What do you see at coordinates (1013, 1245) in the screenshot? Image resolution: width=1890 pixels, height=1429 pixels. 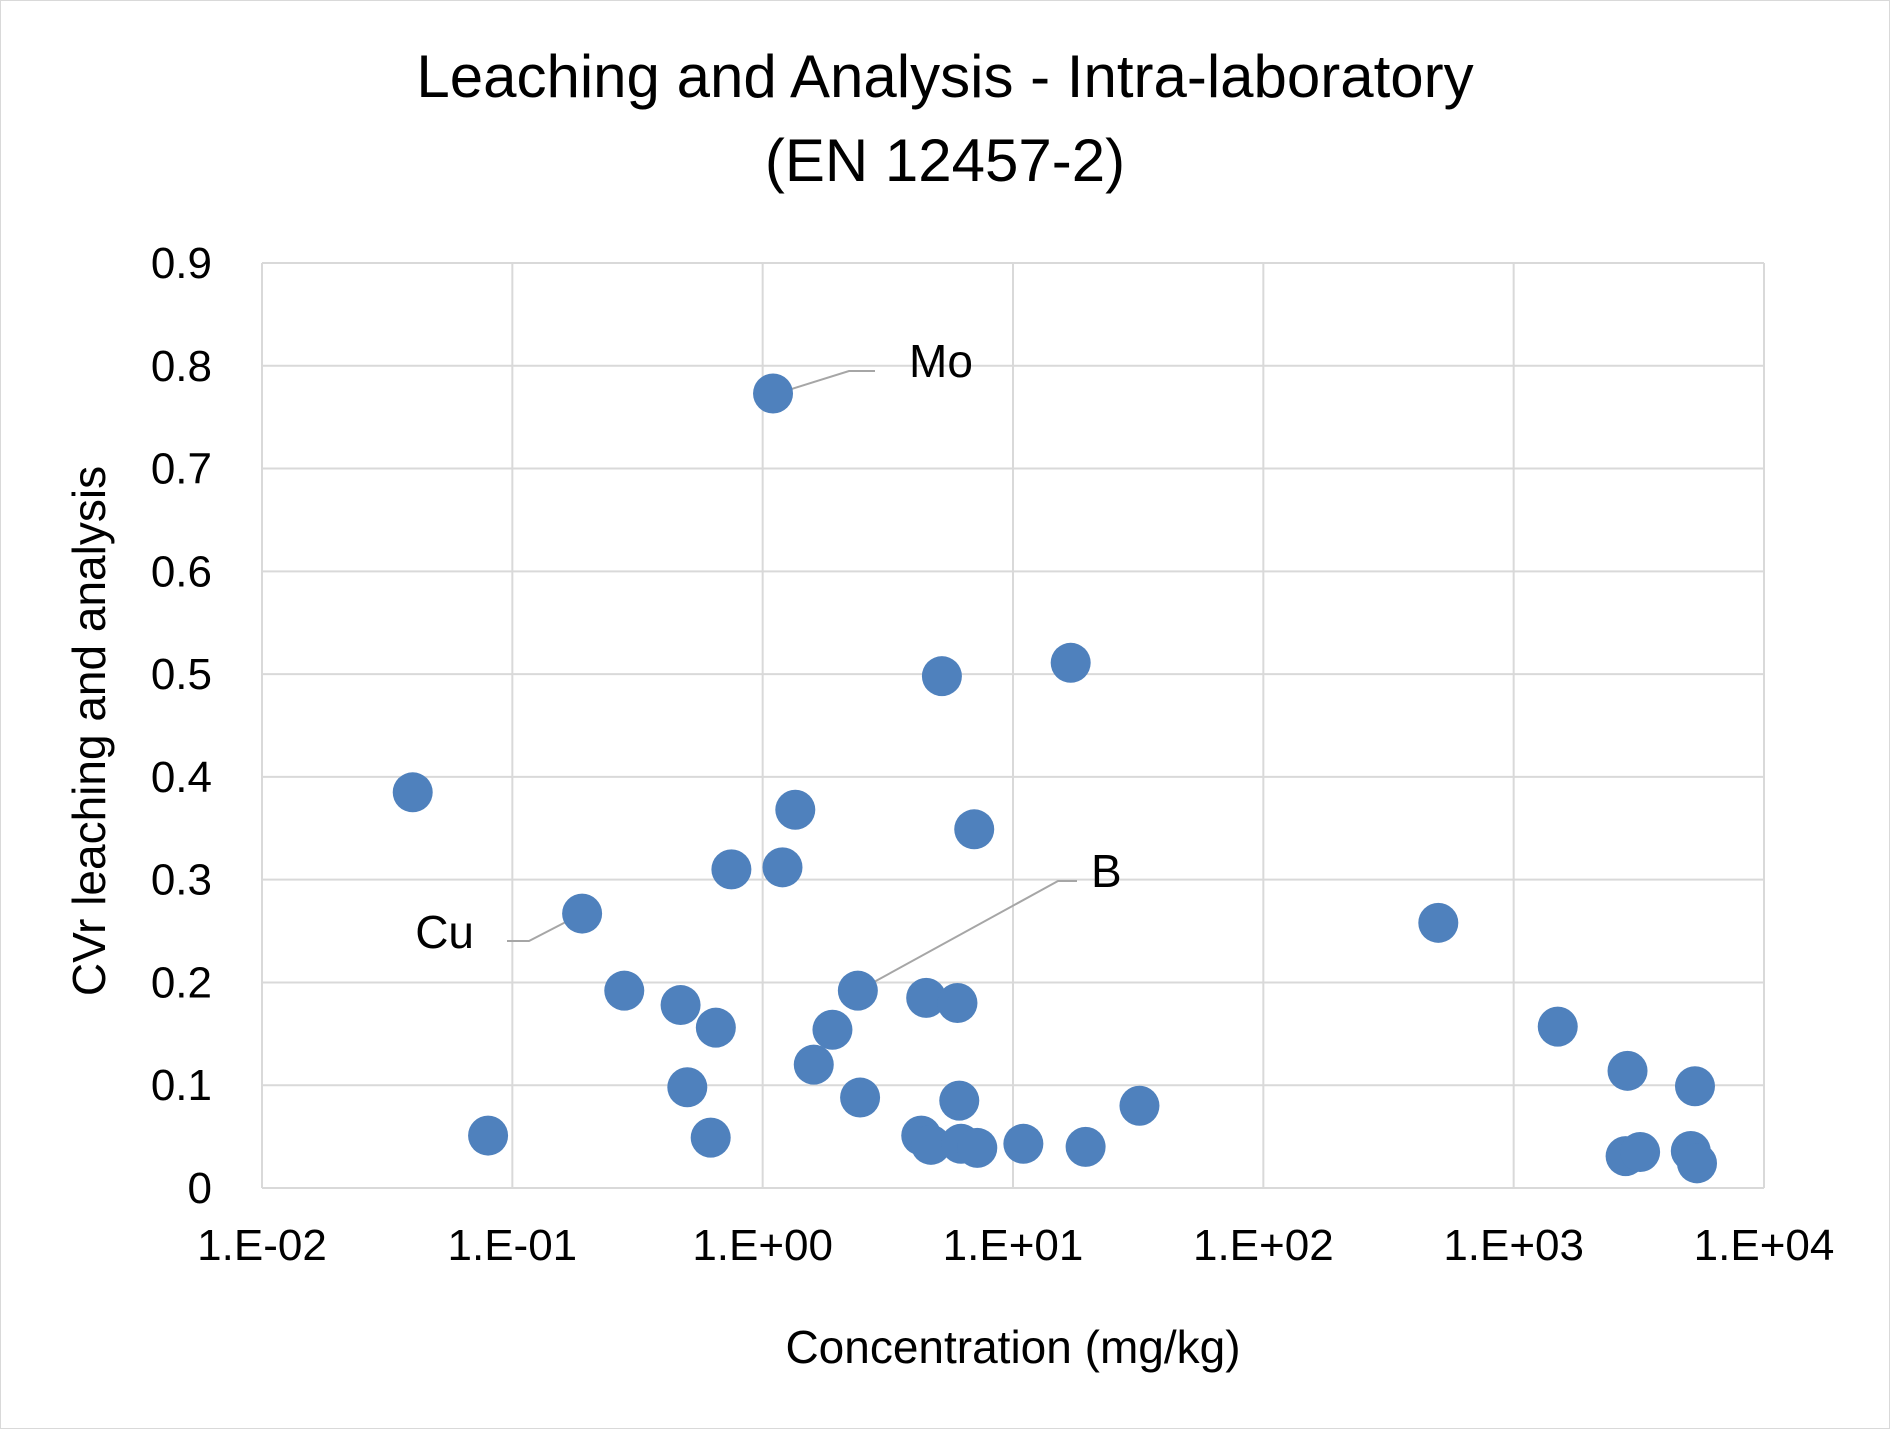 I see `x-tick-label: 1.E+01` at bounding box center [1013, 1245].